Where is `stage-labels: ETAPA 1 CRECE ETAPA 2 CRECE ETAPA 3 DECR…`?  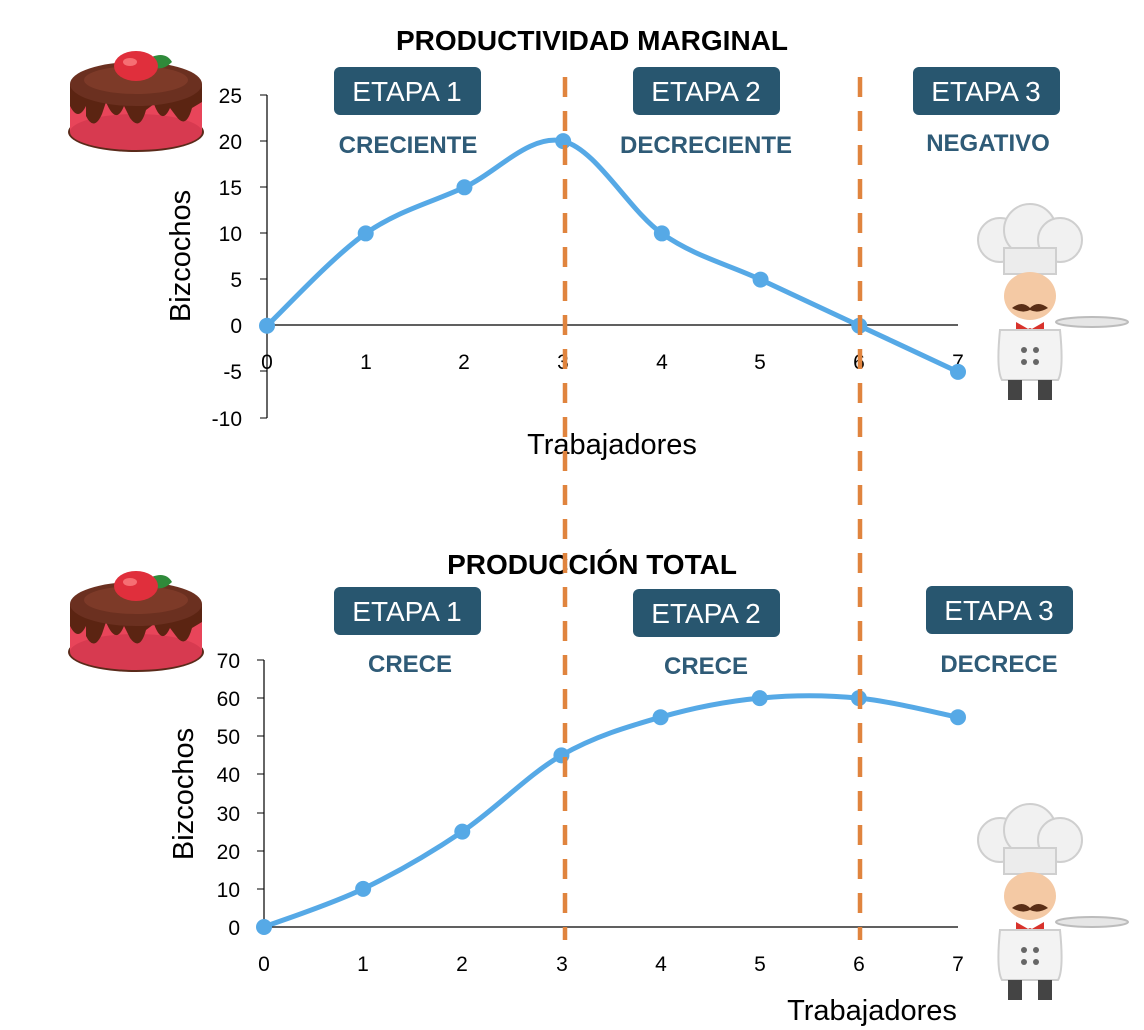
stage-labels: ETAPA 1 CRECE ETAPA 2 CRECE ETAPA 3 DECR… is located at coordinates (703, 633).